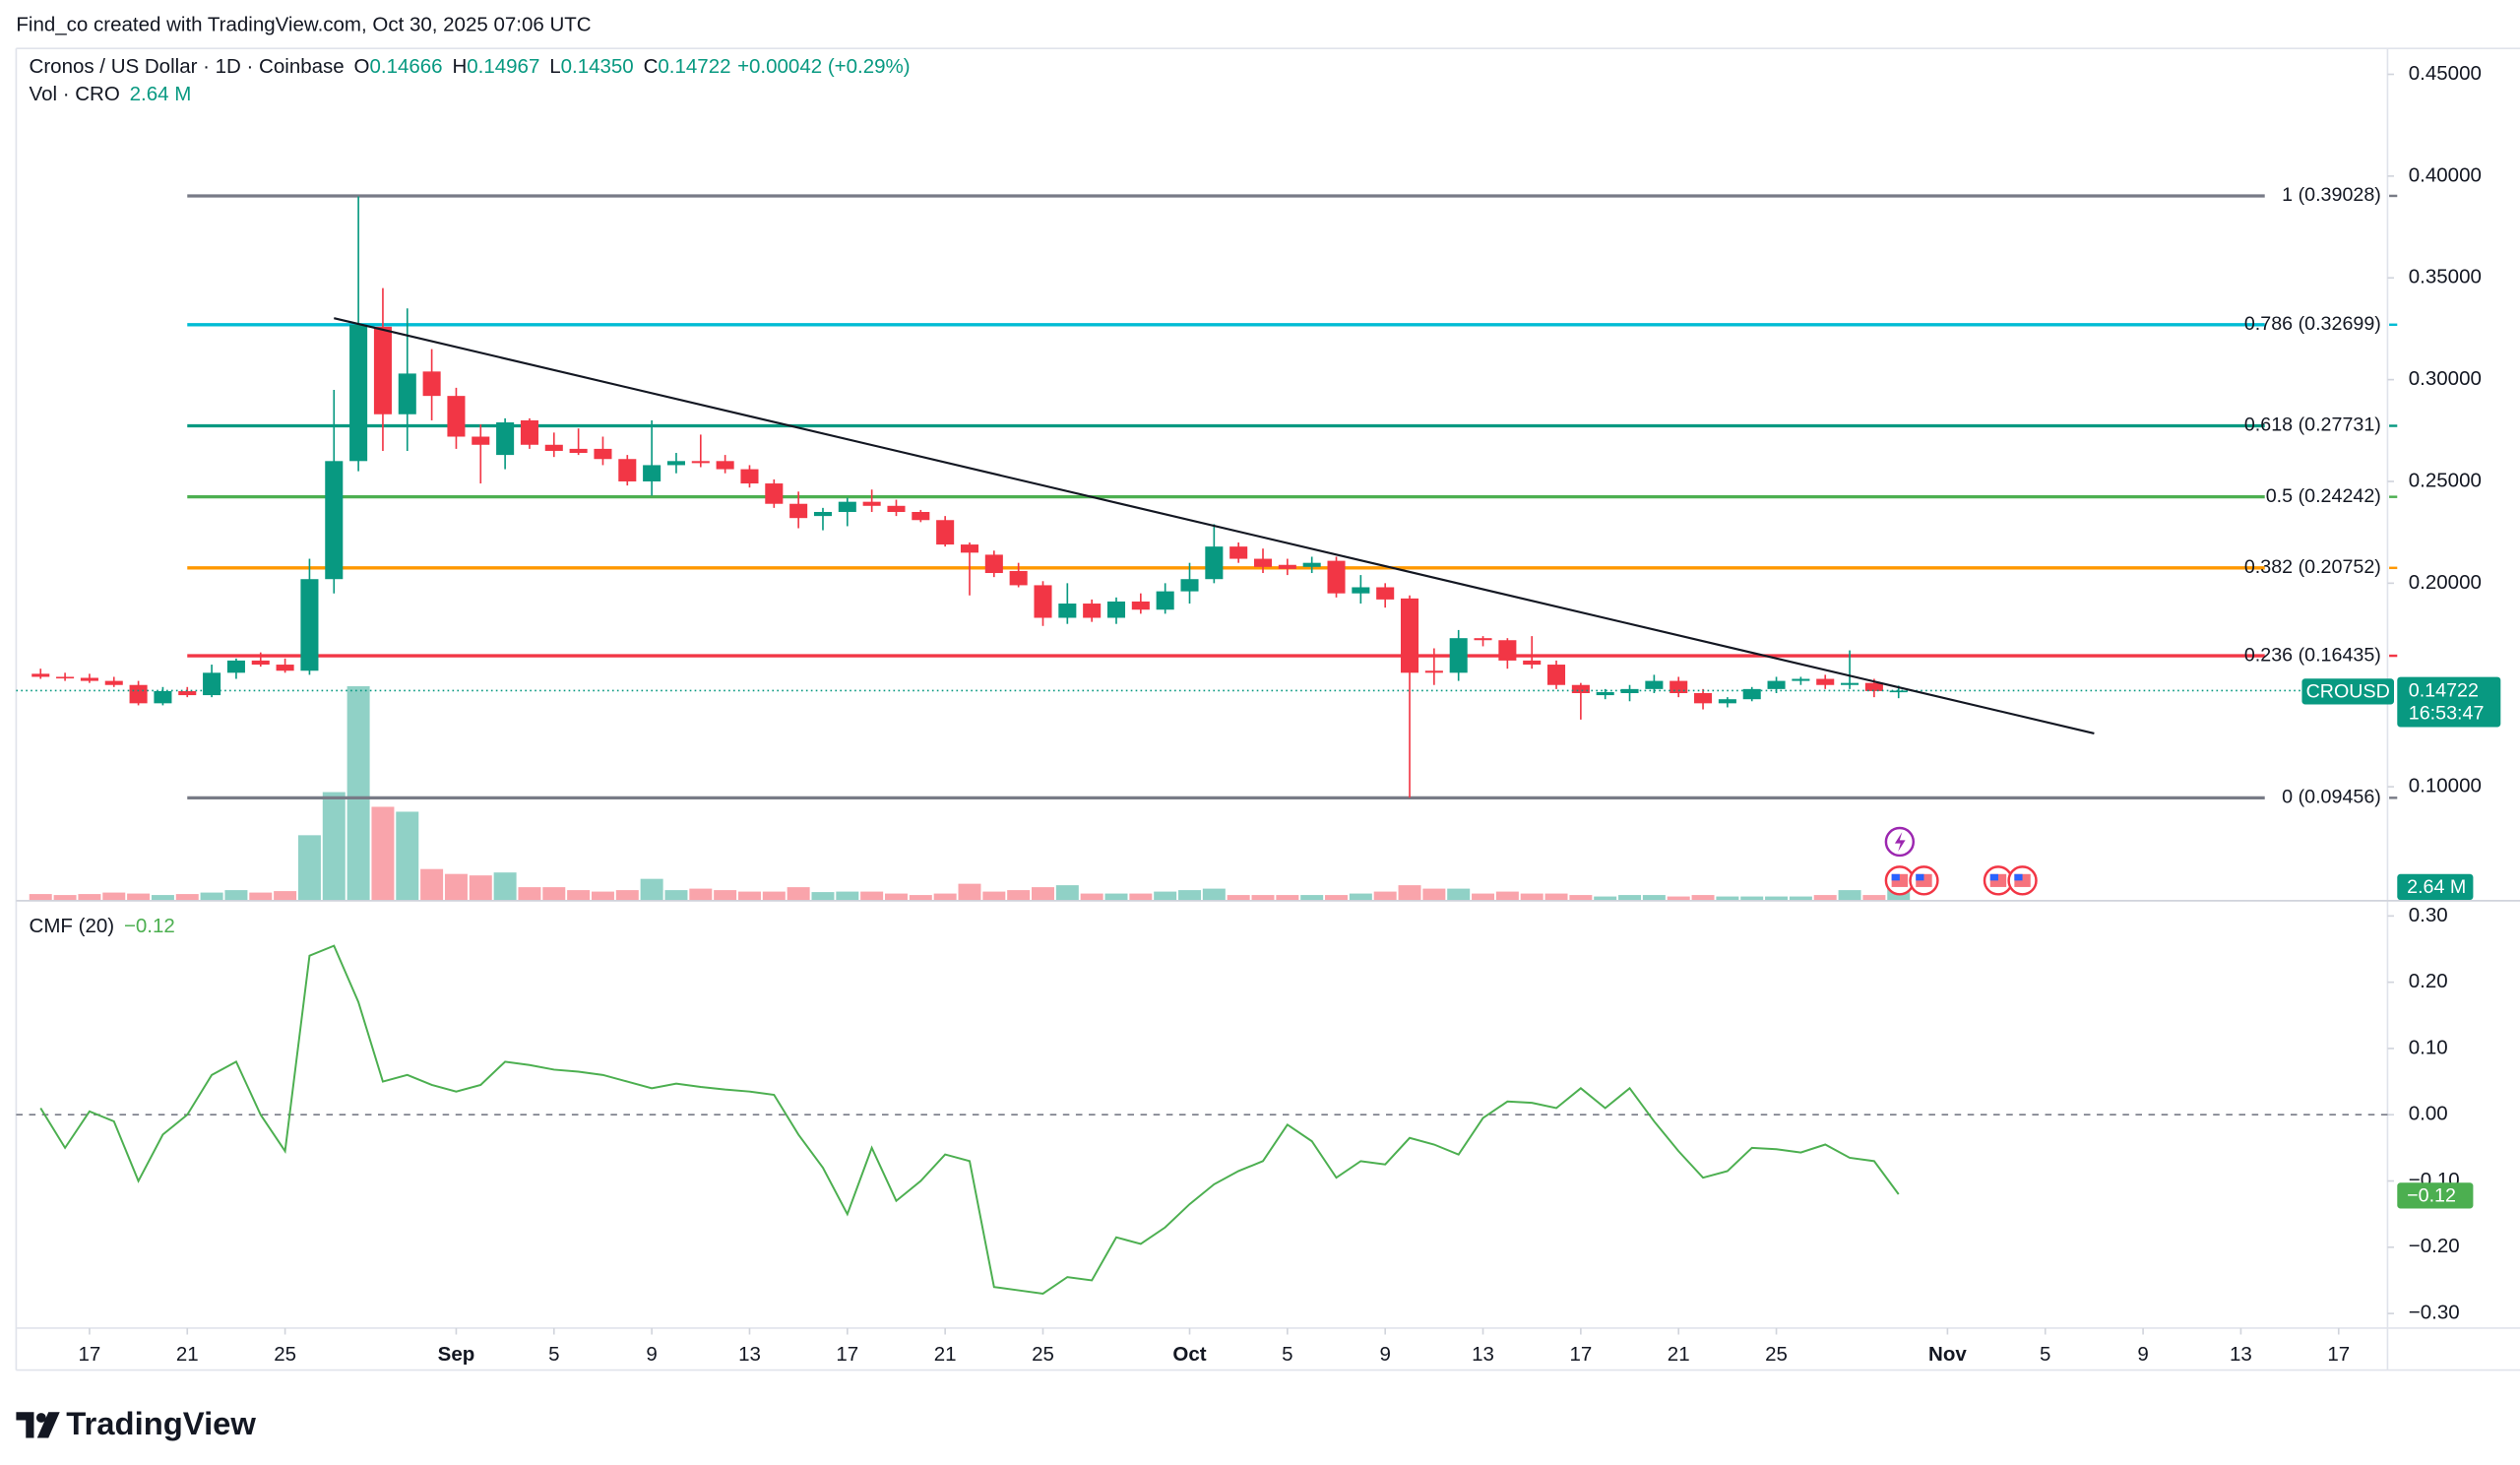 The width and height of the screenshot is (2520, 1465). Describe the element at coordinates (2142, 1354) in the screenshot. I see `x-tick-label: 9` at that location.